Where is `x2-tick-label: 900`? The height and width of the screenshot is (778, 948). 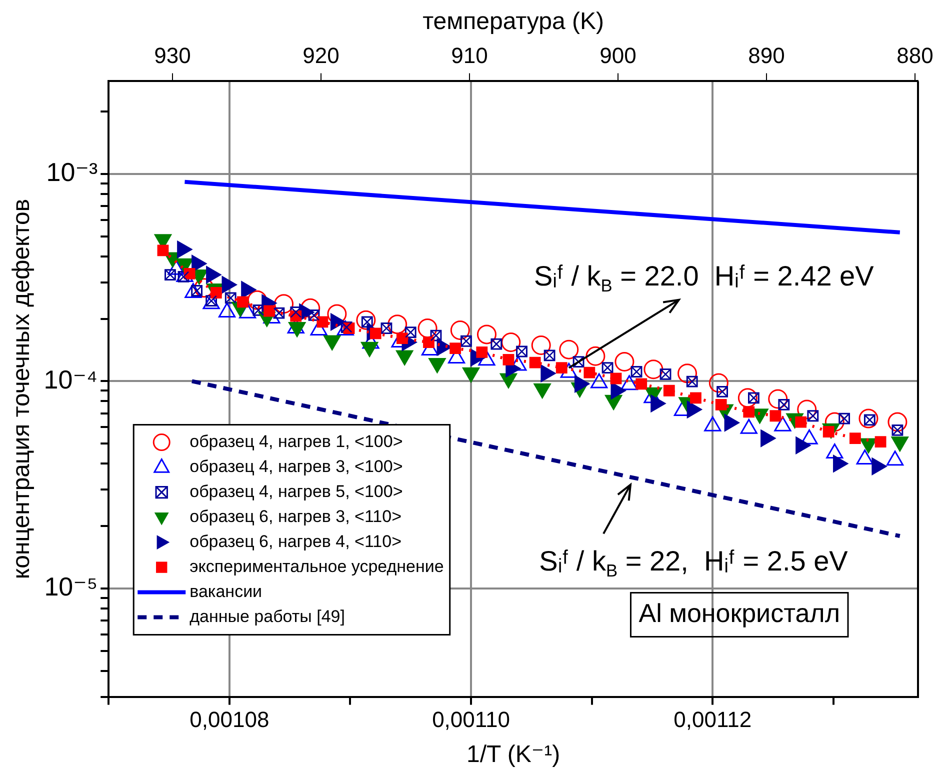
x2-tick-label: 900 is located at coordinates (618, 55).